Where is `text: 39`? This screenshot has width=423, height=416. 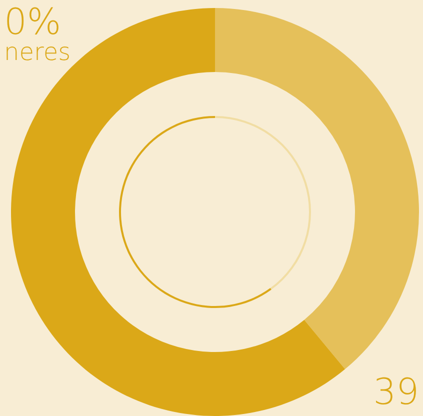
text: 39 is located at coordinates (396, 392).